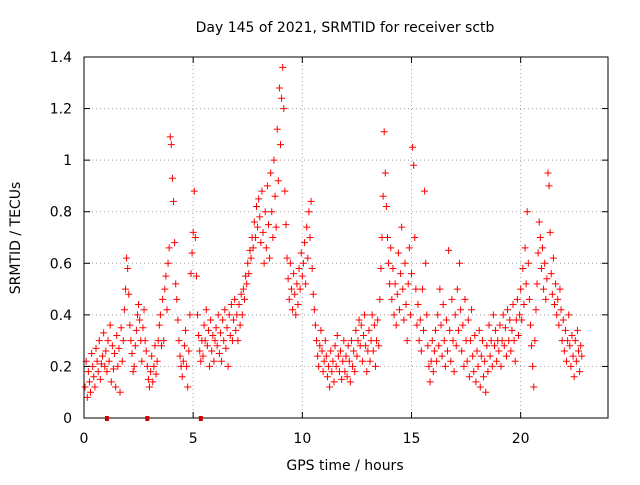 The height and width of the screenshot is (485, 640). Describe the element at coordinates (61, 367) in the screenshot. I see `y-tick-label: 0.2` at that location.